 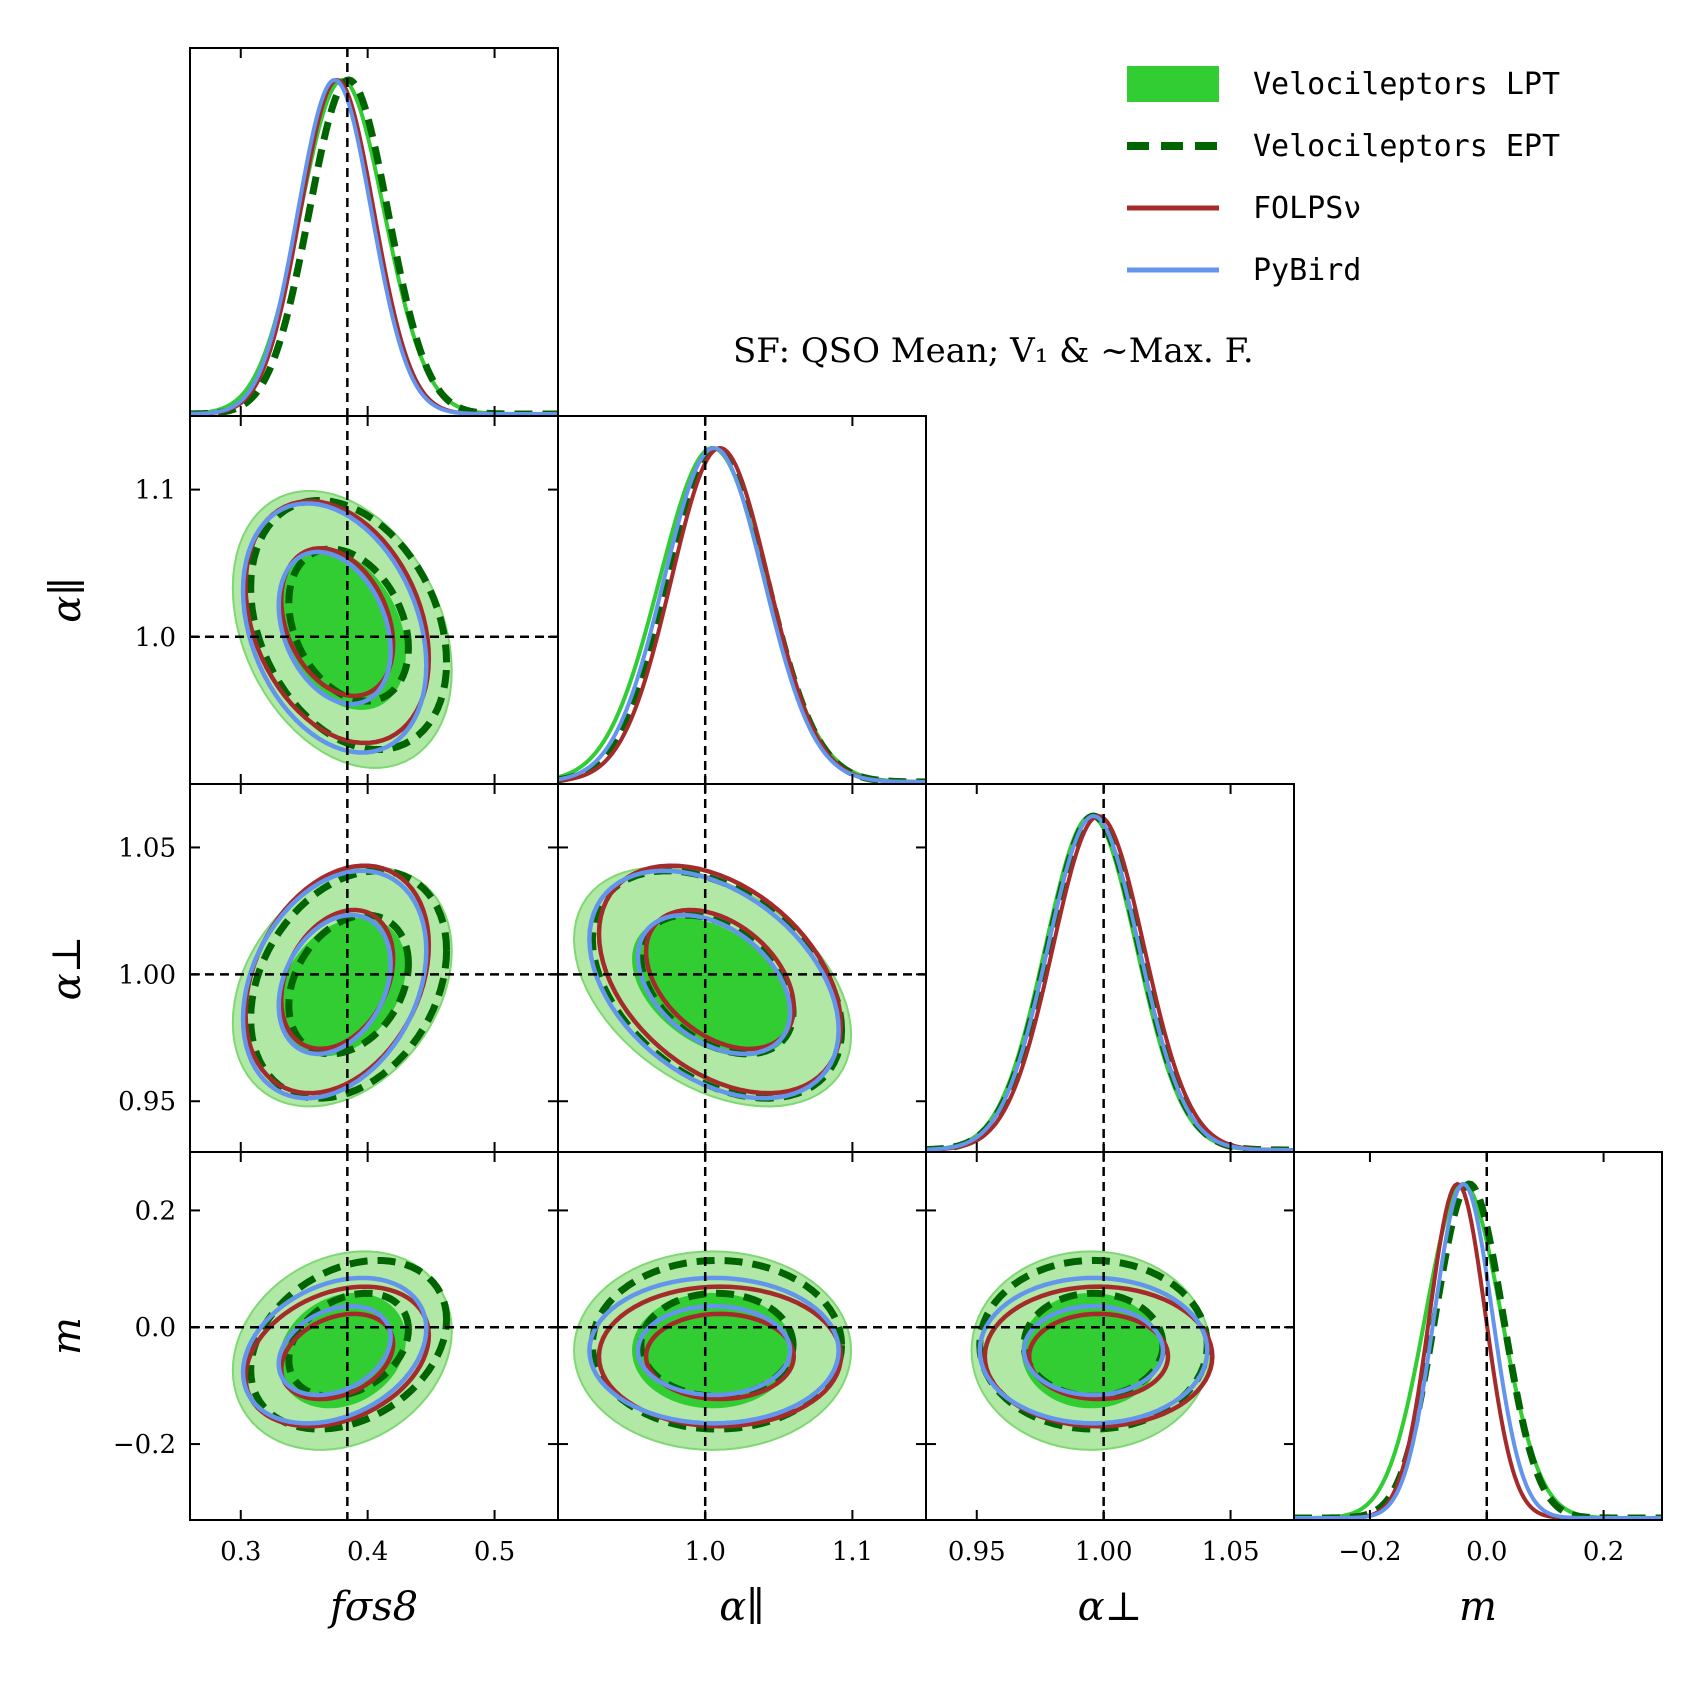 What do you see at coordinates (67, 1336) in the screenshot?
I see `y-axis-label-m: m` at bounding box center [67, 1336].